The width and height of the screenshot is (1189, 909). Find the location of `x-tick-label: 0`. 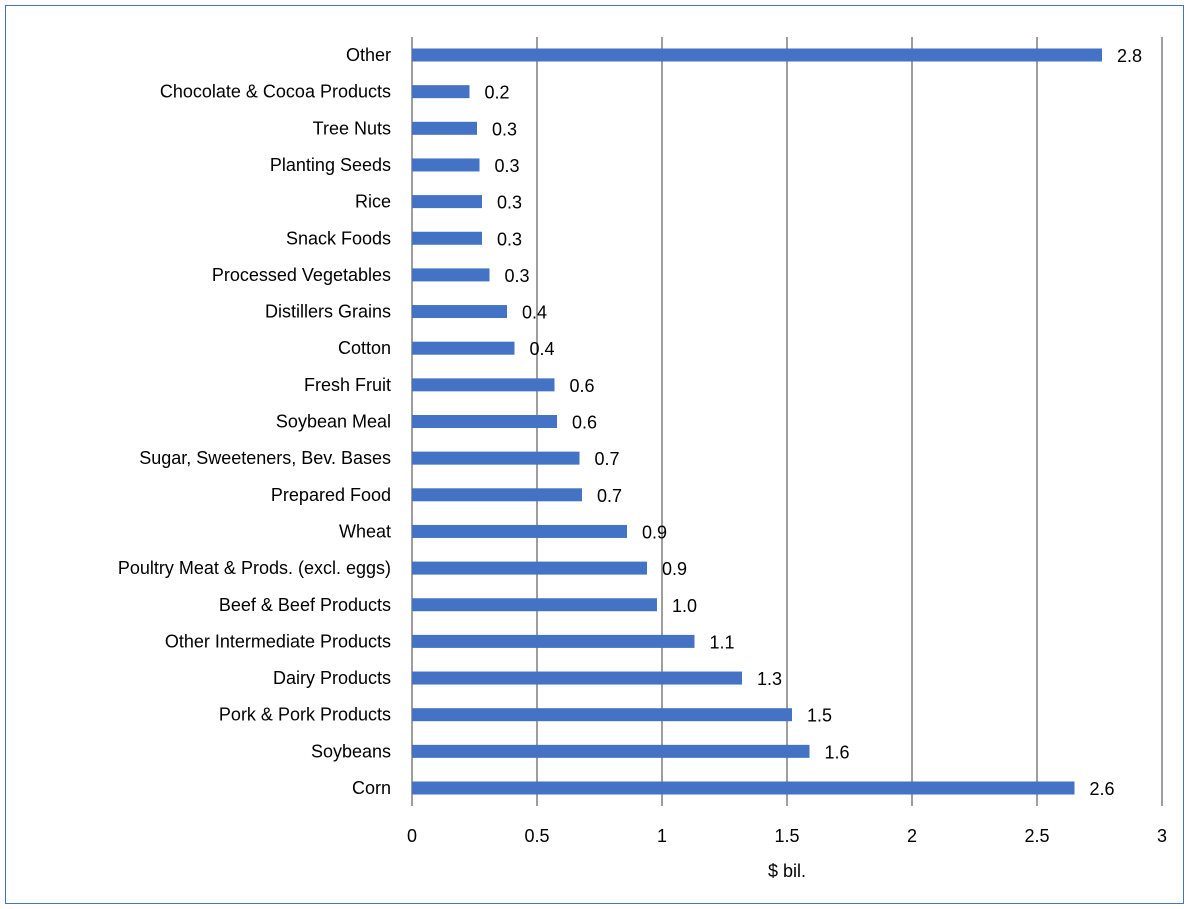

x-tick-label: 0 is located at coordinates (412, 836).